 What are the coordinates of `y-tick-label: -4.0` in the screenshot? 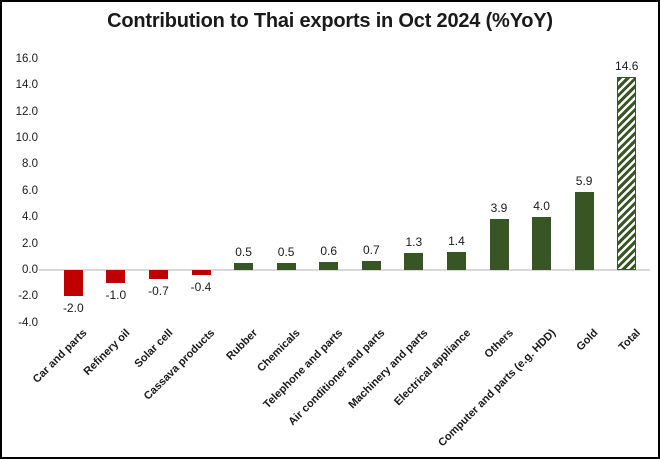 It's located at (28, 322).